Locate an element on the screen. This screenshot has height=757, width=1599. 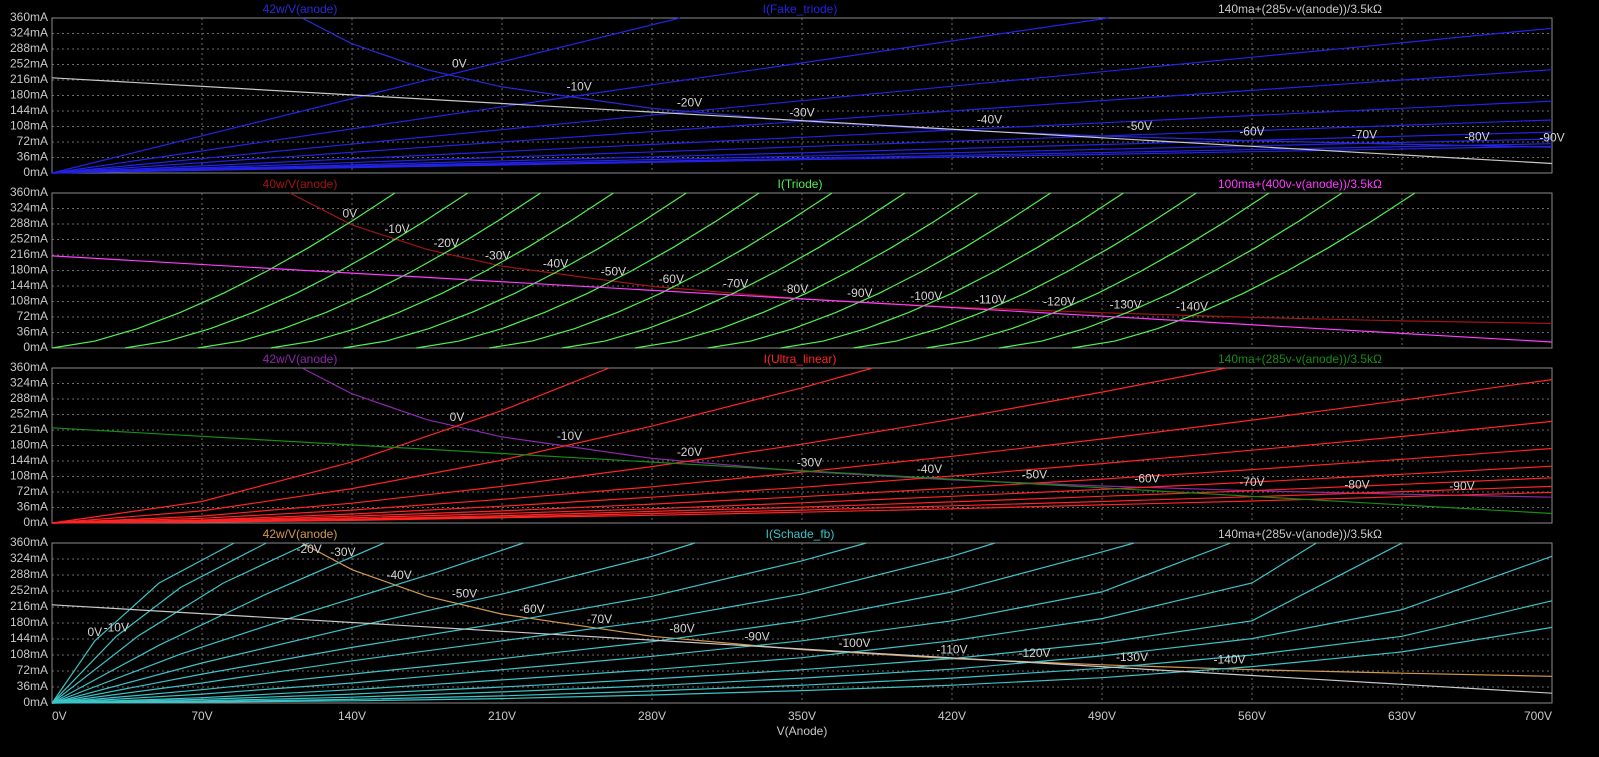
curve-label: -20V is located at coordinates (689, 103).